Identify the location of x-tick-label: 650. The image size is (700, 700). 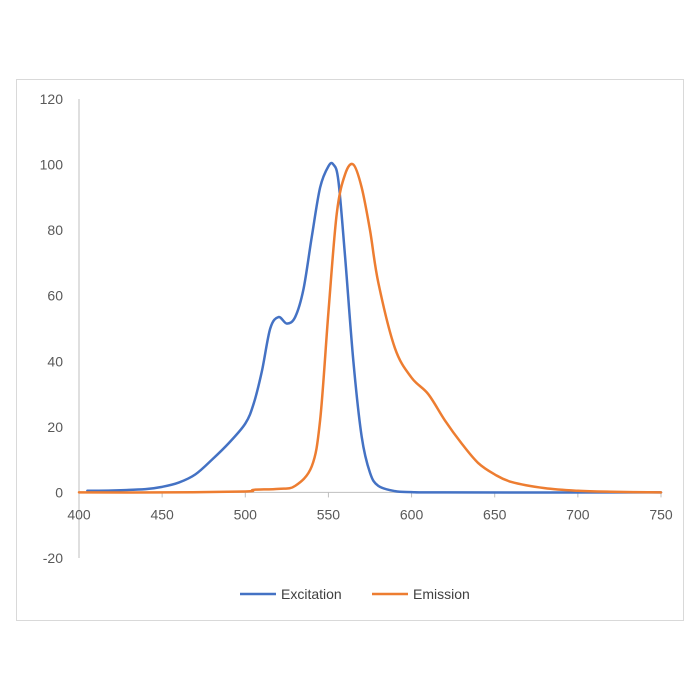
(495, 514).